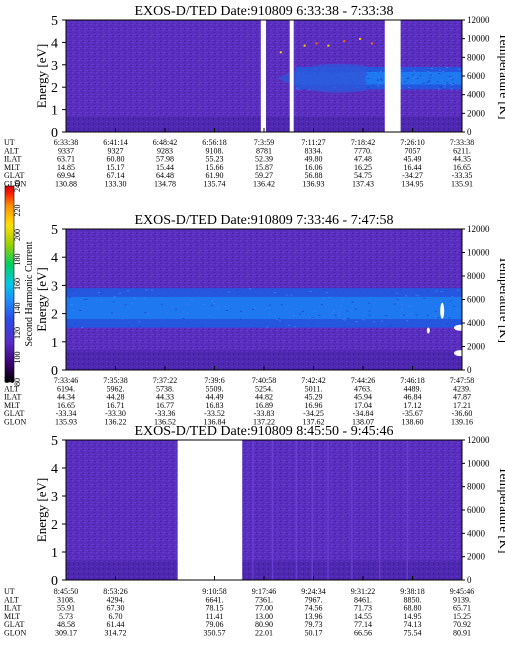  What do you see at coordinates (66, 175) in the screenshot?
I see `table-cell: 69.94` at bounding box center [66, 175].